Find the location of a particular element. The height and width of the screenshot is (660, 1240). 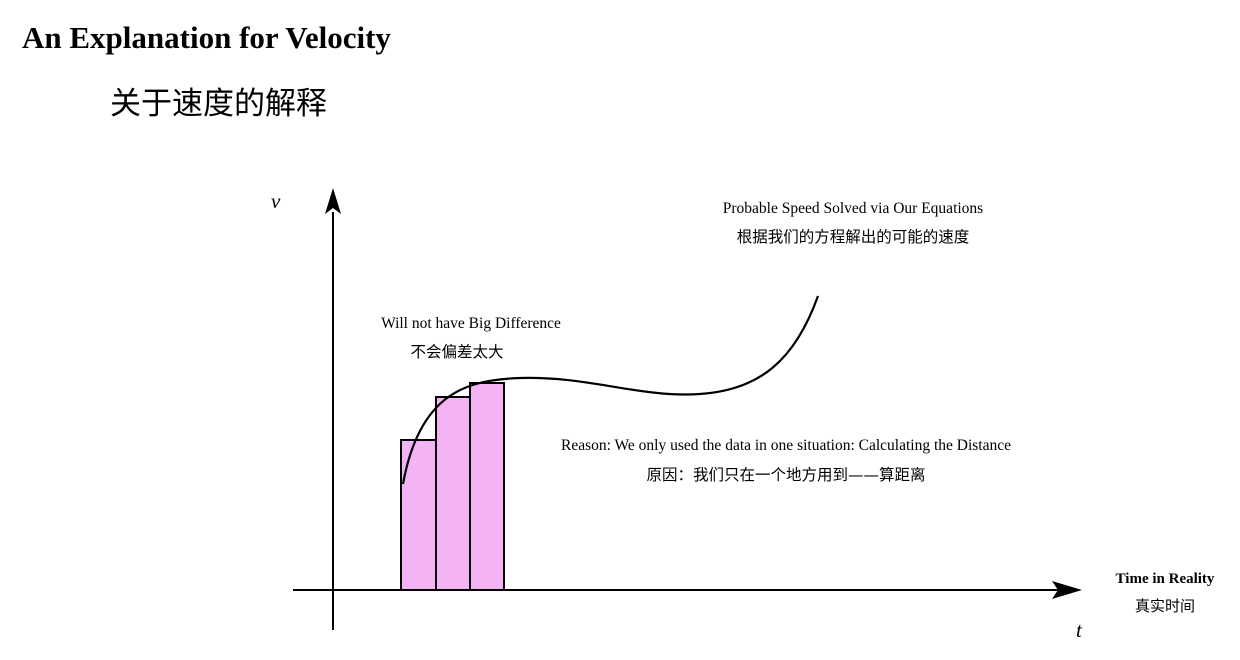

x-axis-label: t is located at coordinates (1079, 630).